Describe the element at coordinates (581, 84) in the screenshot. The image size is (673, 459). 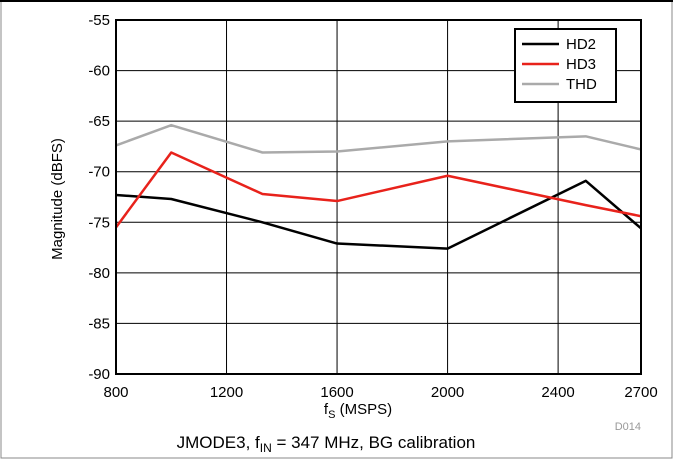
I see `legend-label-thd: THD` at that location.